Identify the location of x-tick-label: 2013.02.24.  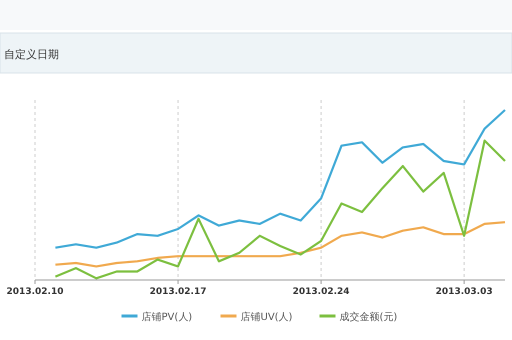
(321, 292).